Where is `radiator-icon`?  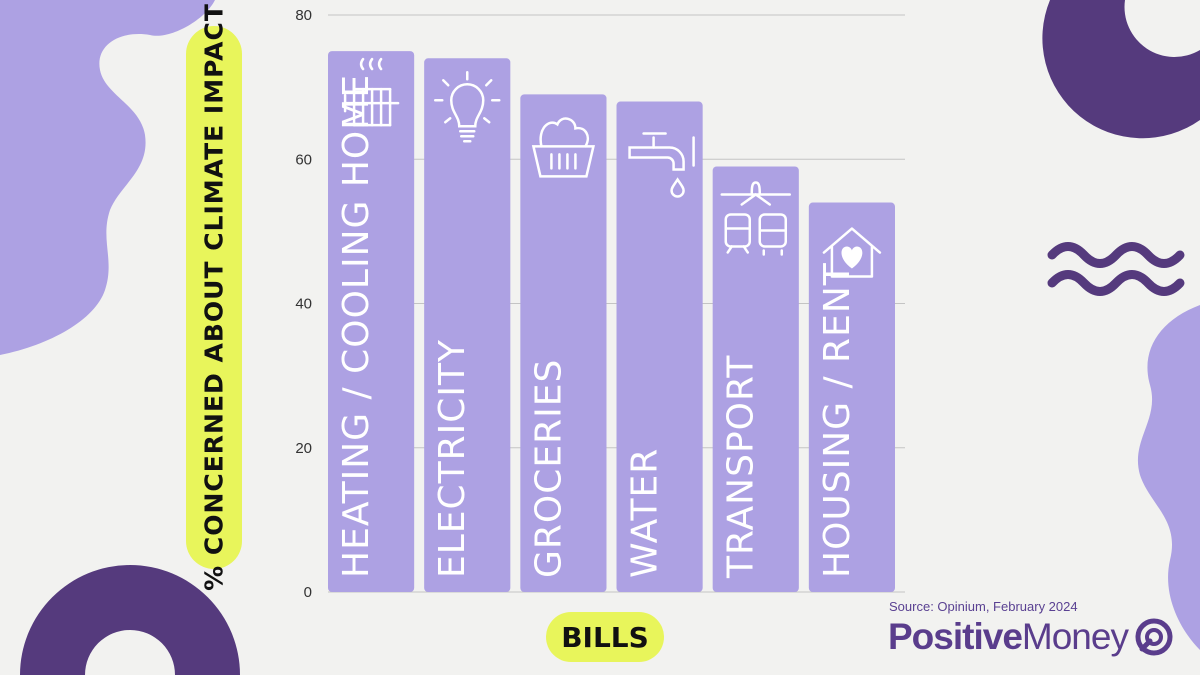 radiator-icon is located at coordinates (371, 92).